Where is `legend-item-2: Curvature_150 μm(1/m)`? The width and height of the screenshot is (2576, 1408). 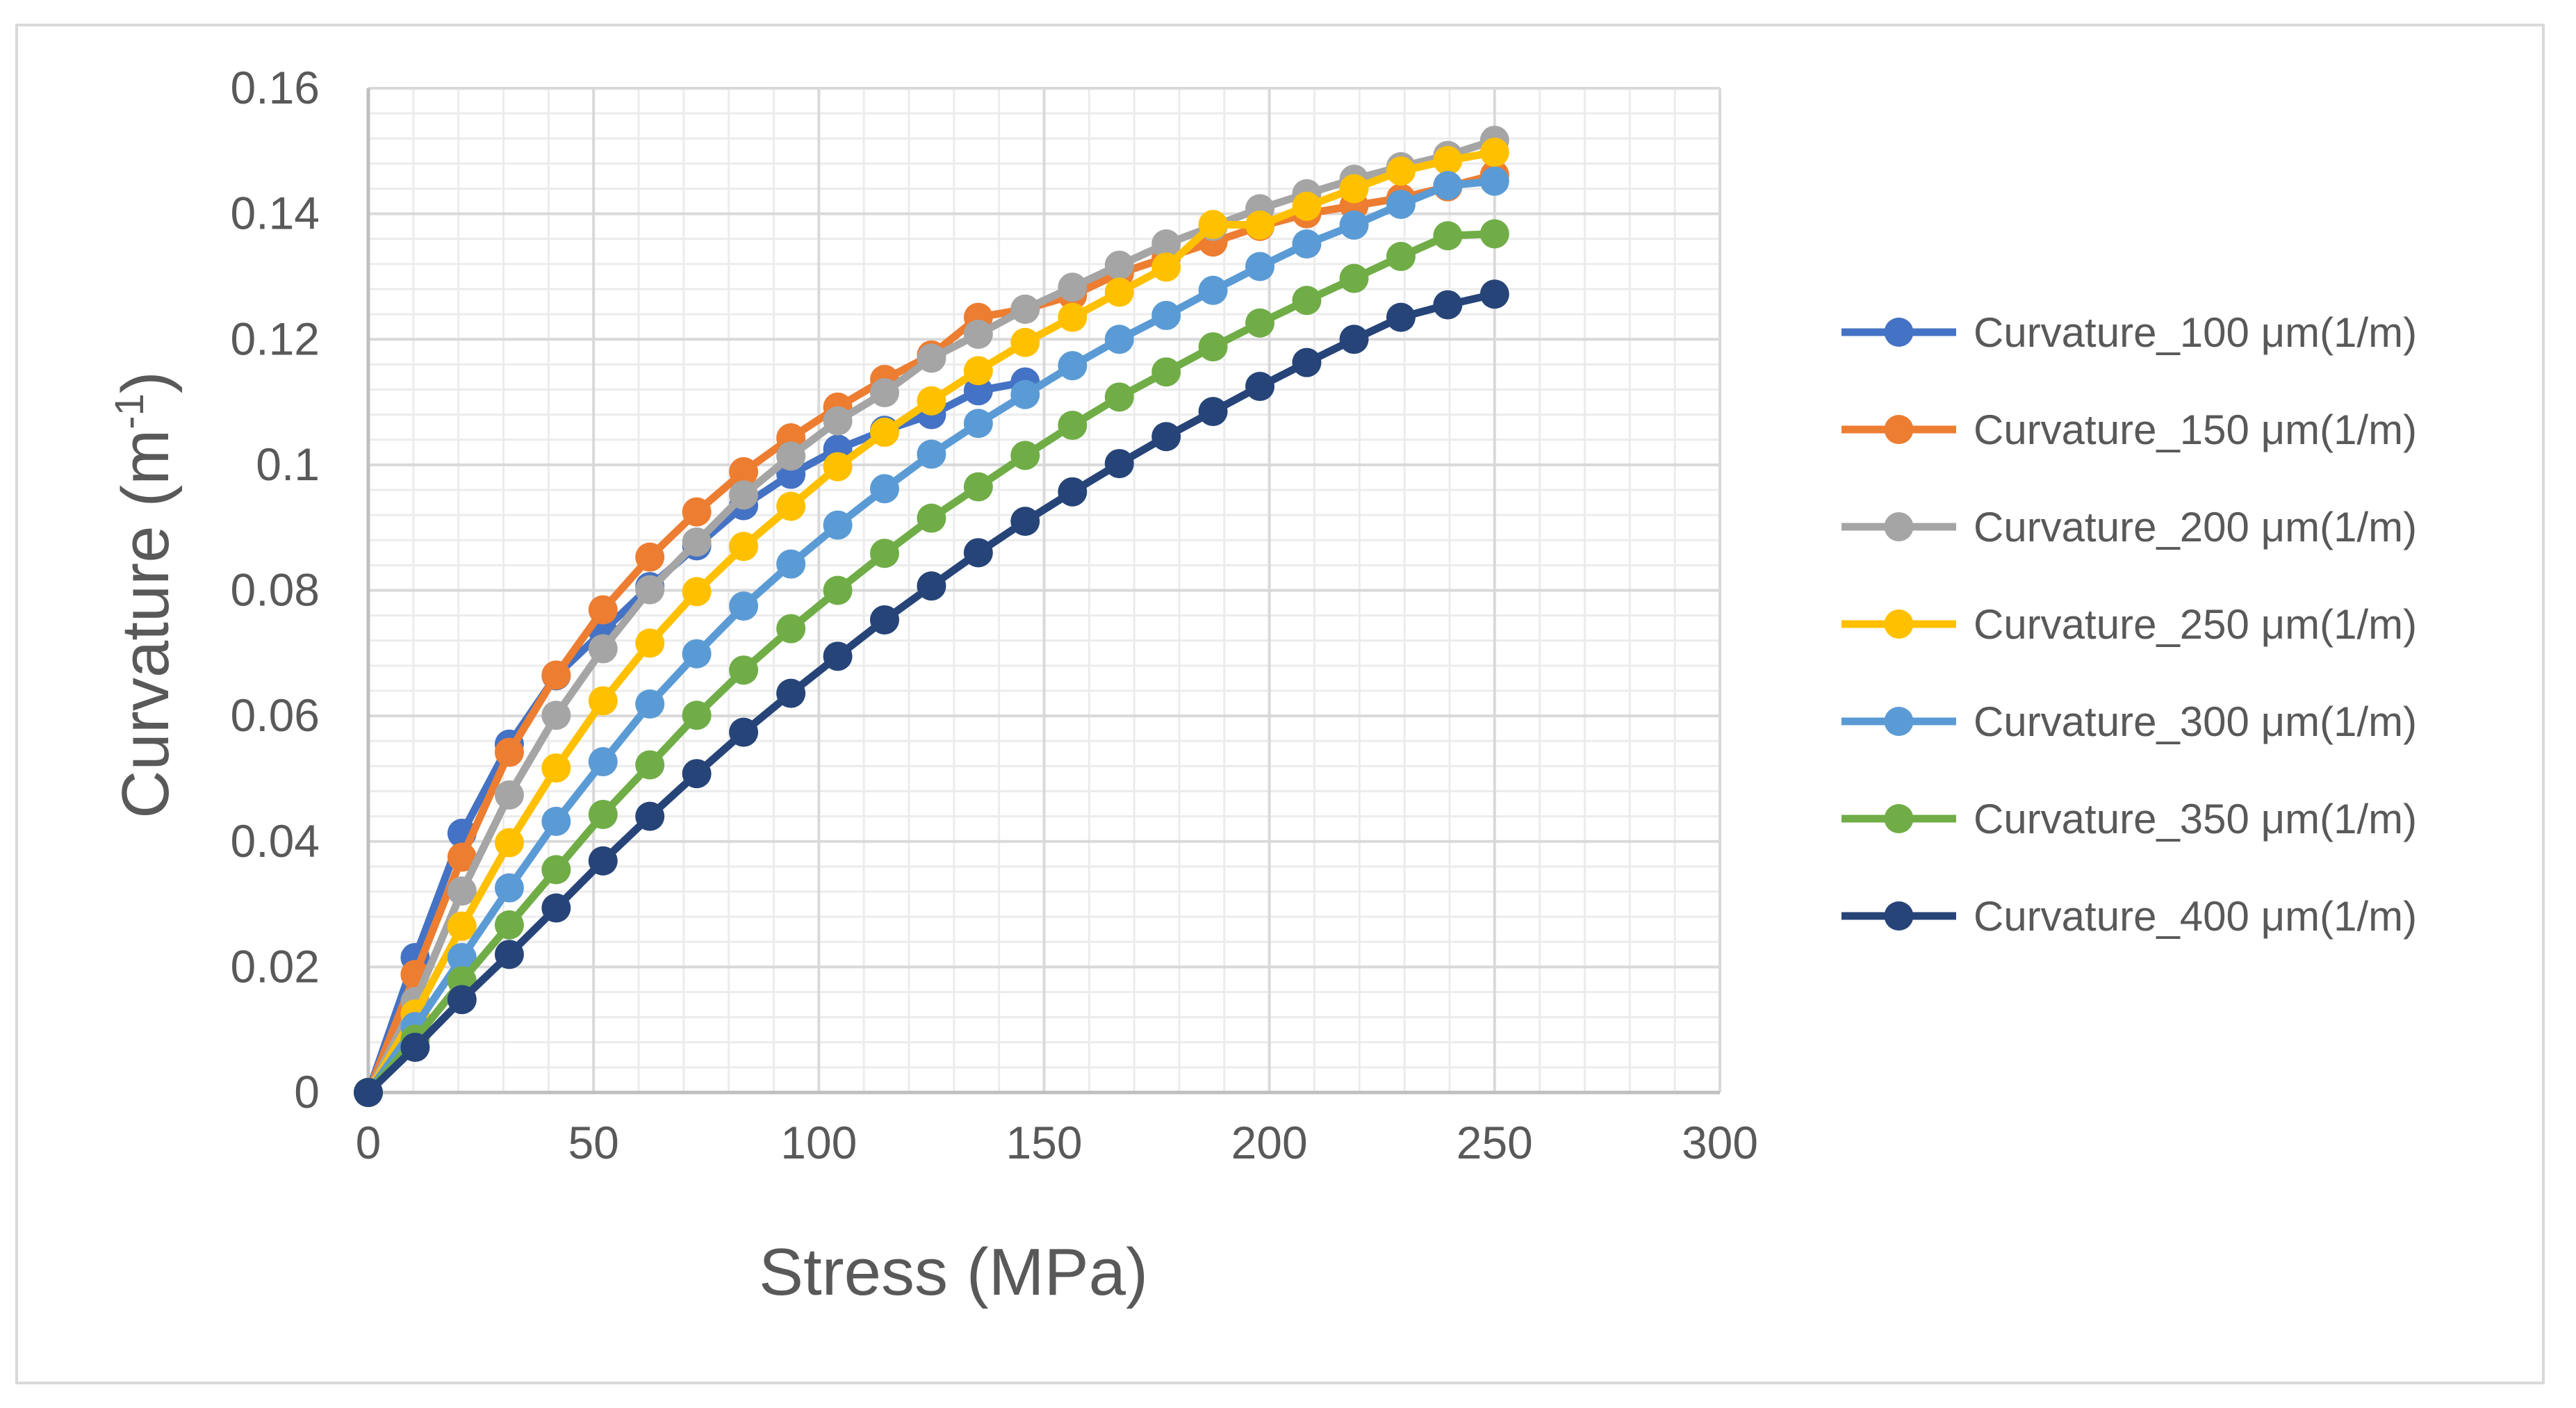
legend-item-2: Curvature_150 μm(1/m) is located at coordinates (2129, 430).